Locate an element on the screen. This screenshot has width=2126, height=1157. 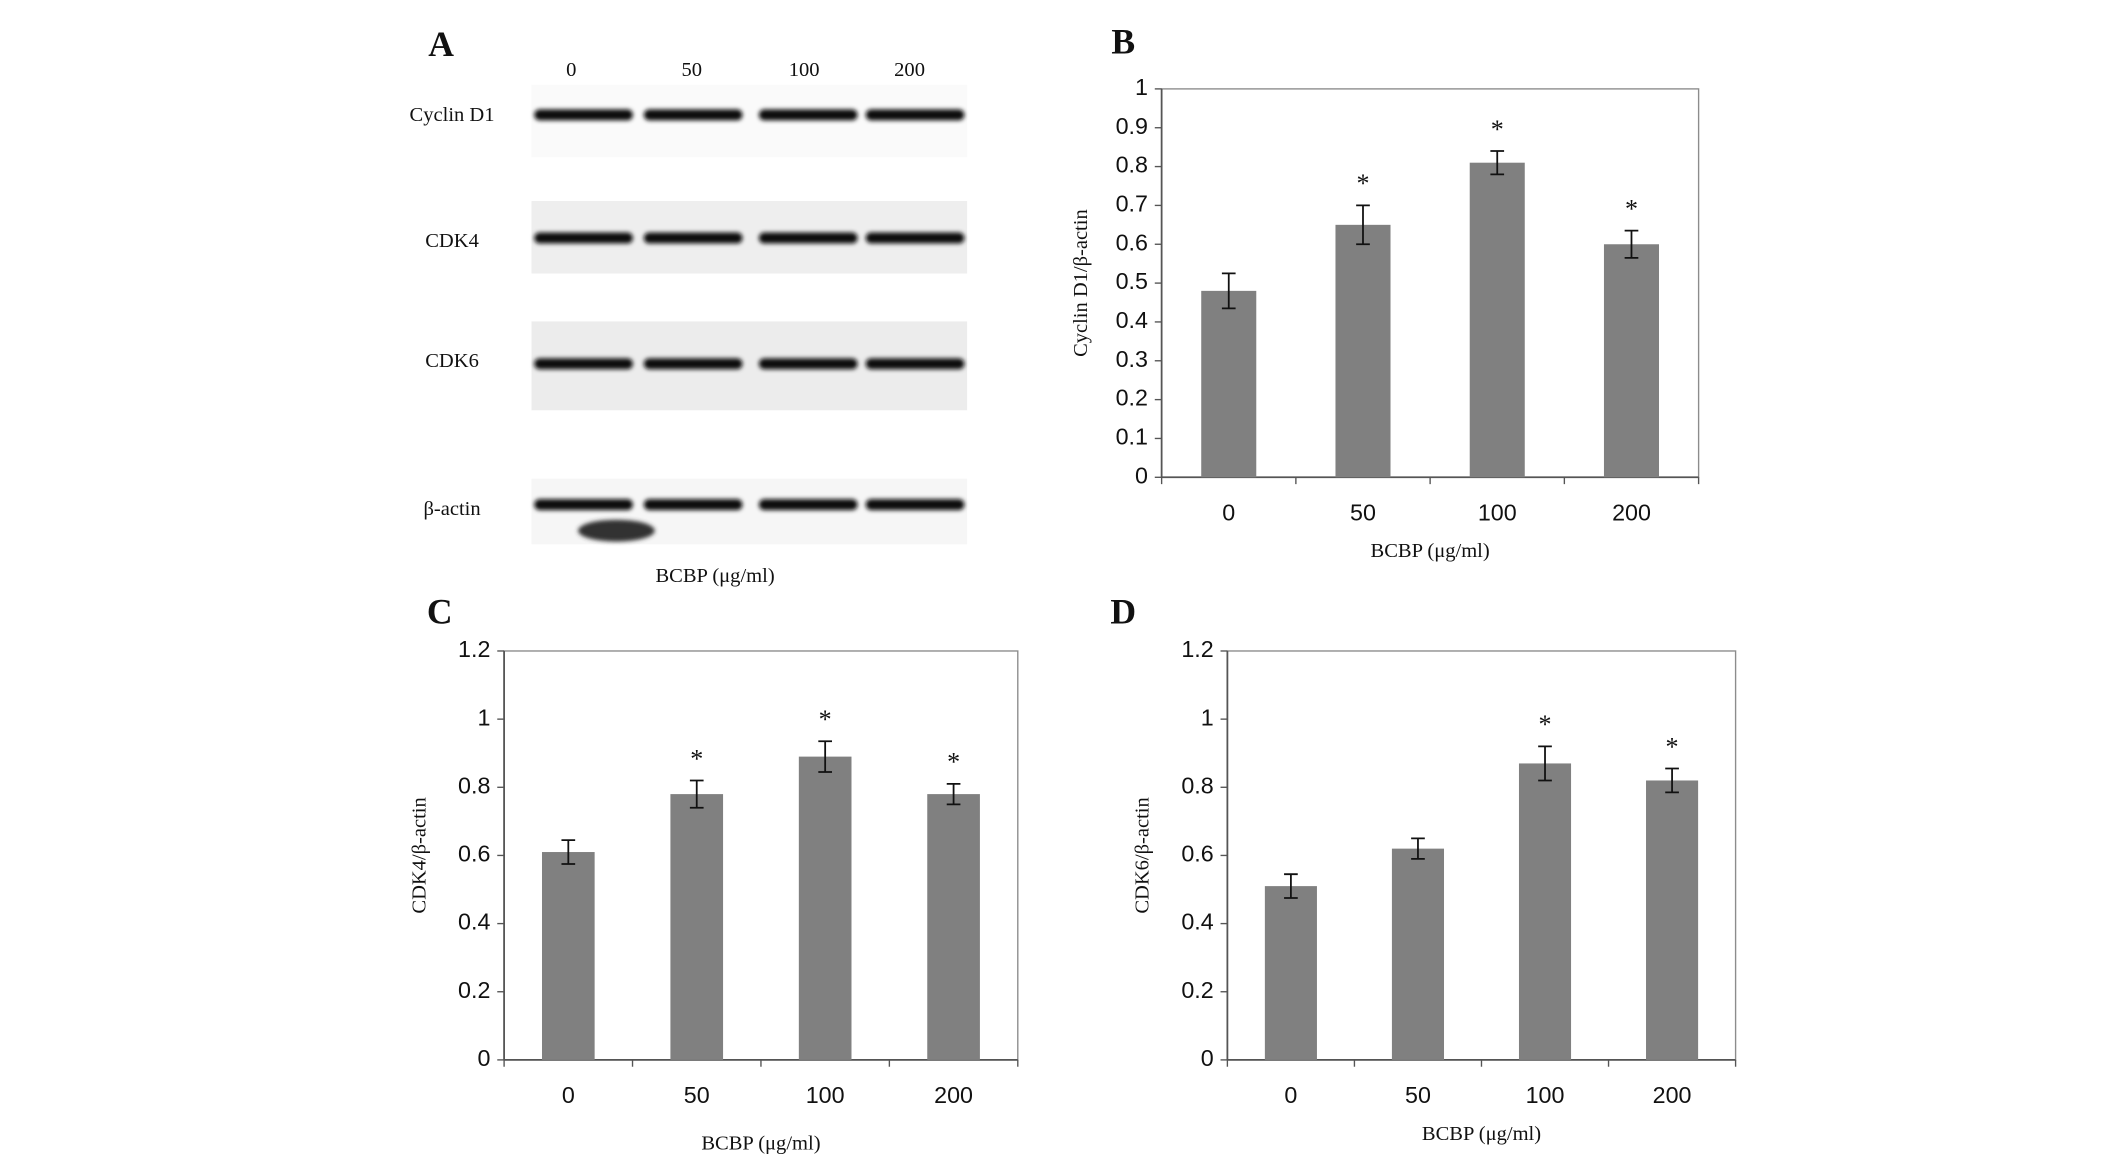
band-label: CDK6 is located at coordinates (452, 361).